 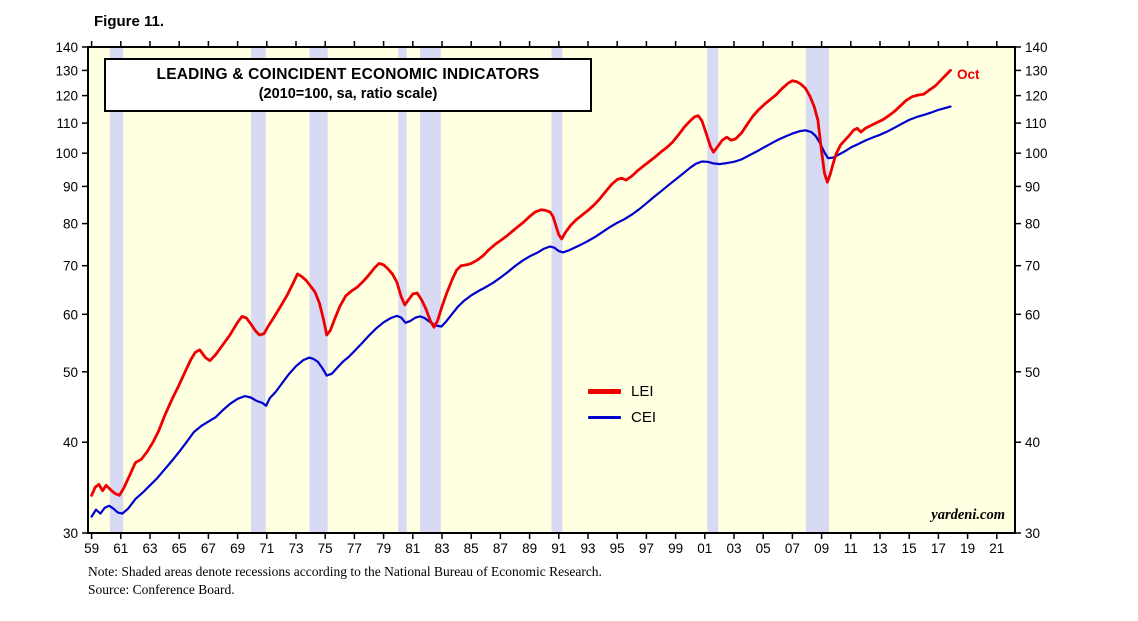 I want to click on y-axis-label-left: 140, so click(x=66, y=47).